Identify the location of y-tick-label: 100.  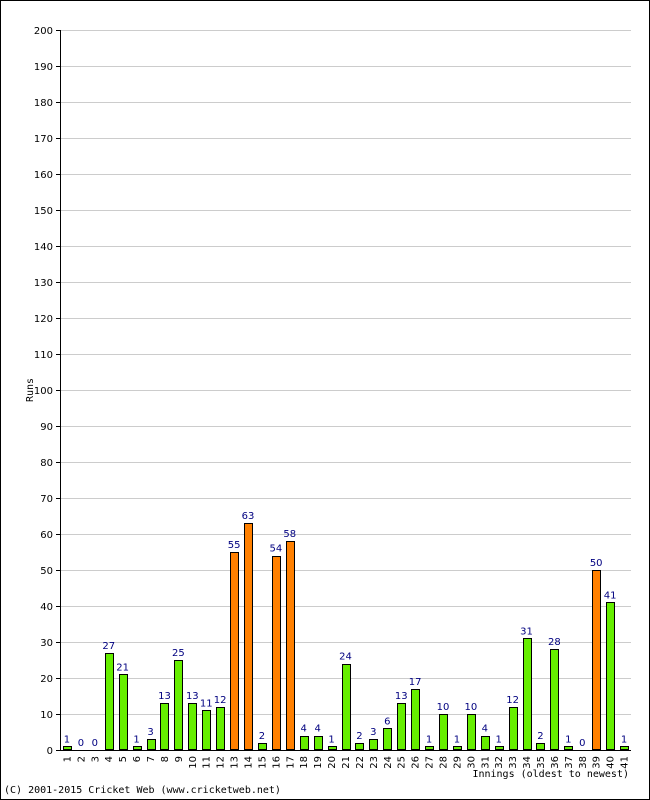
(43, 391).